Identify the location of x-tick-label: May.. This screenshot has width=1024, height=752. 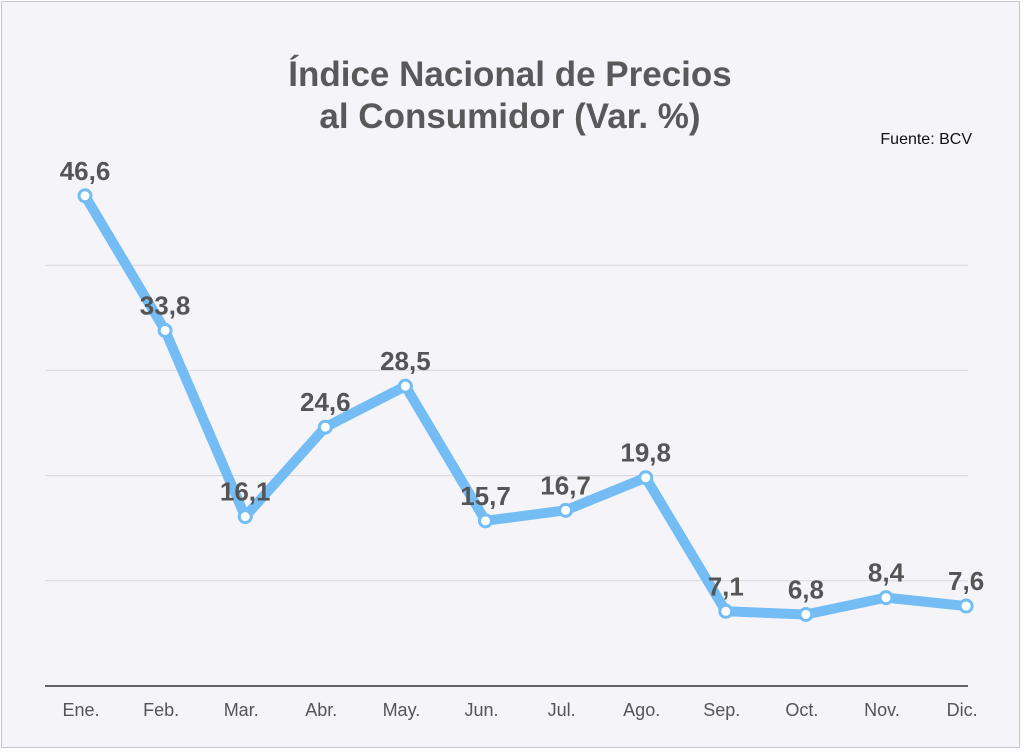
(402, 710).